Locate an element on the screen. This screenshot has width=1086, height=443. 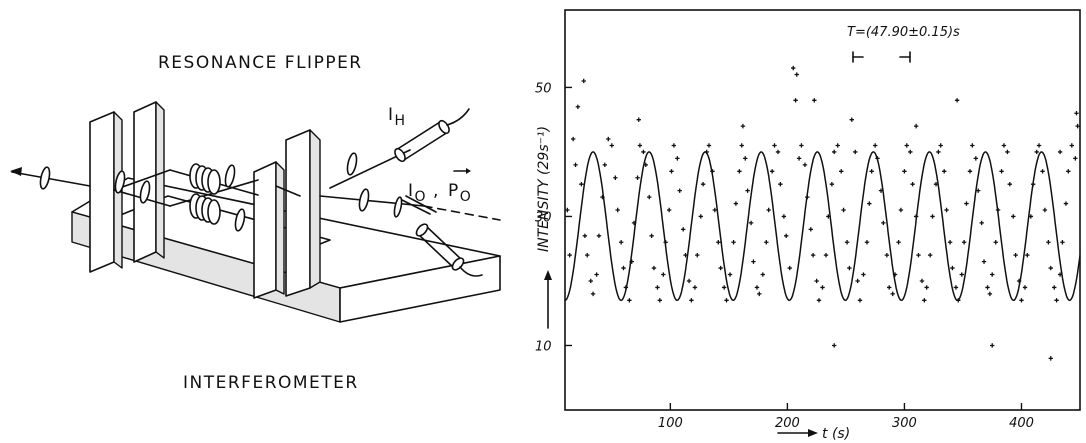
interferometer-label: INTERFEROMETER is located at coordinates (271, 383).